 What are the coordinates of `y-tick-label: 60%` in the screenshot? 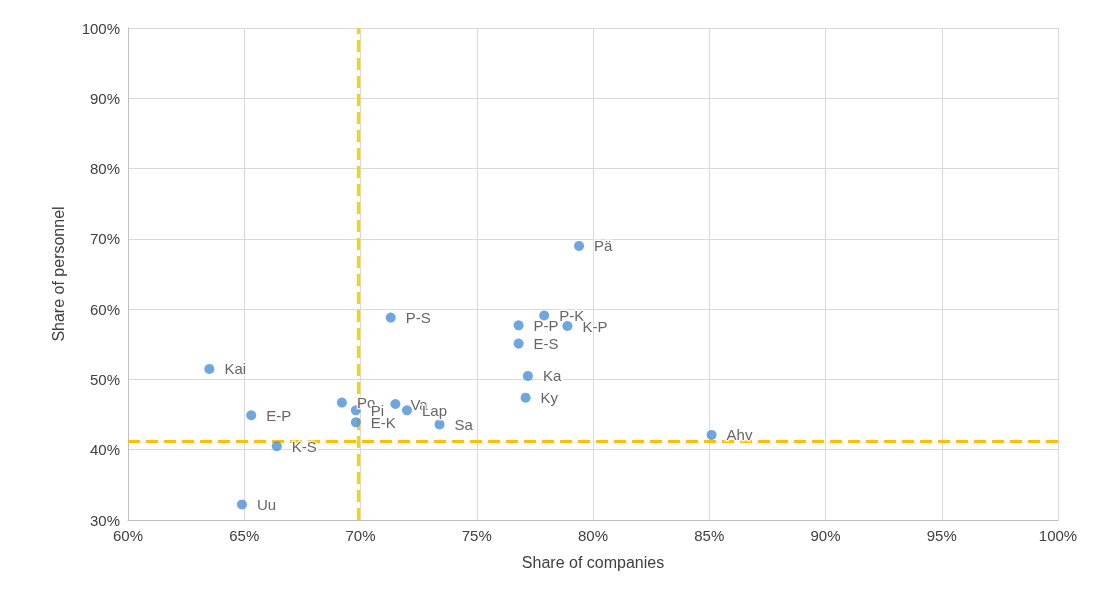 It's located at (104, 309).